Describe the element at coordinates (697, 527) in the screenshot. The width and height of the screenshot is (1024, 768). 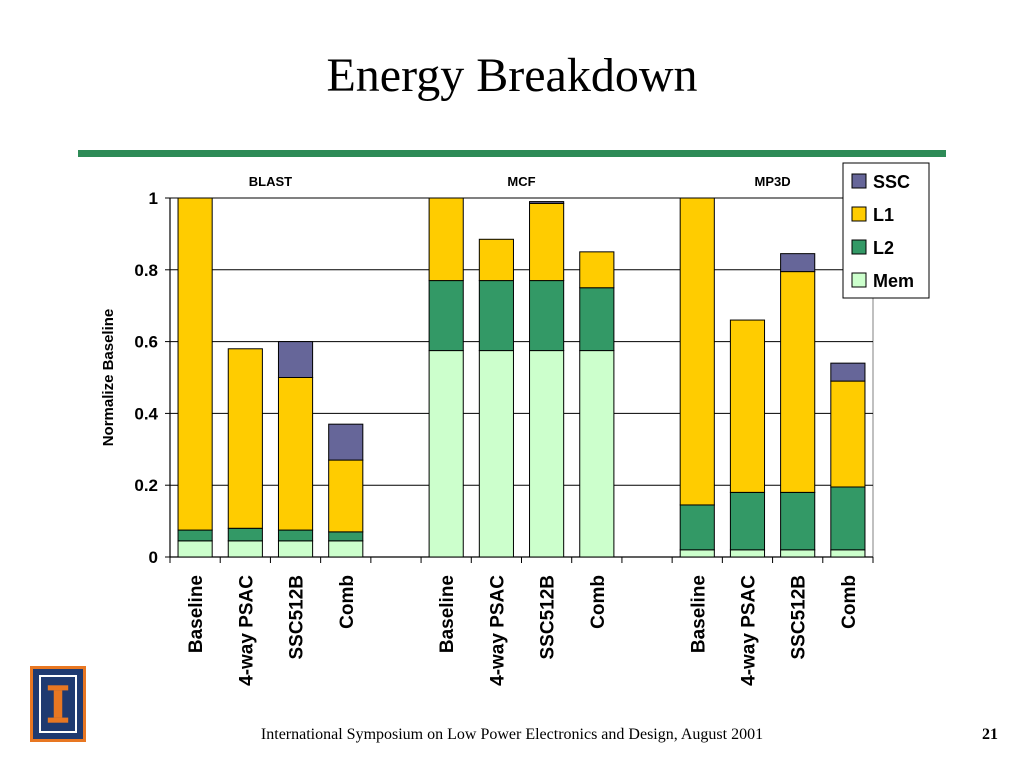
I see `bar-mp3d-1-l2` at that location.